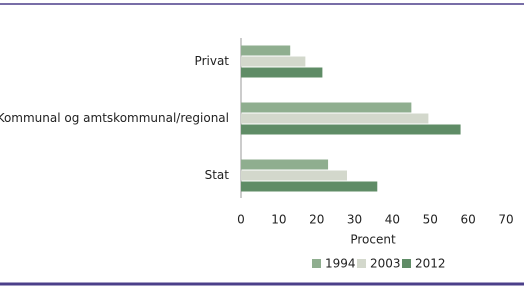 The height and width of the screenshot is (293, 524). Describe the element at coordinates (392, 220) in the screenshot. I see `x-tick-label: 40` at that location.